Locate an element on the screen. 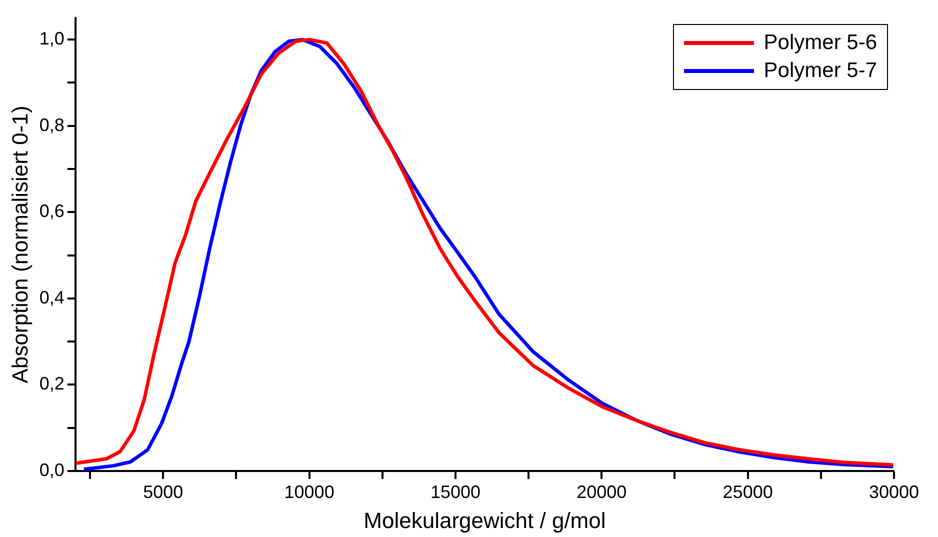 The width and height of the screenshot is (938, 537). x-tick-label: 30000 is located at coordinates (894, 492).